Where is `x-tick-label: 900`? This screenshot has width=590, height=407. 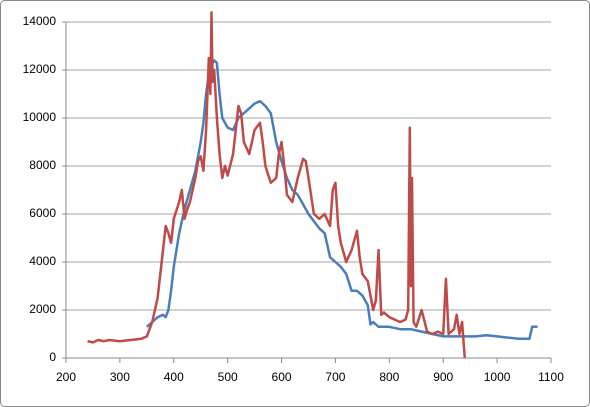 x-tick-label: 900 is located at coordinates (443, 377).